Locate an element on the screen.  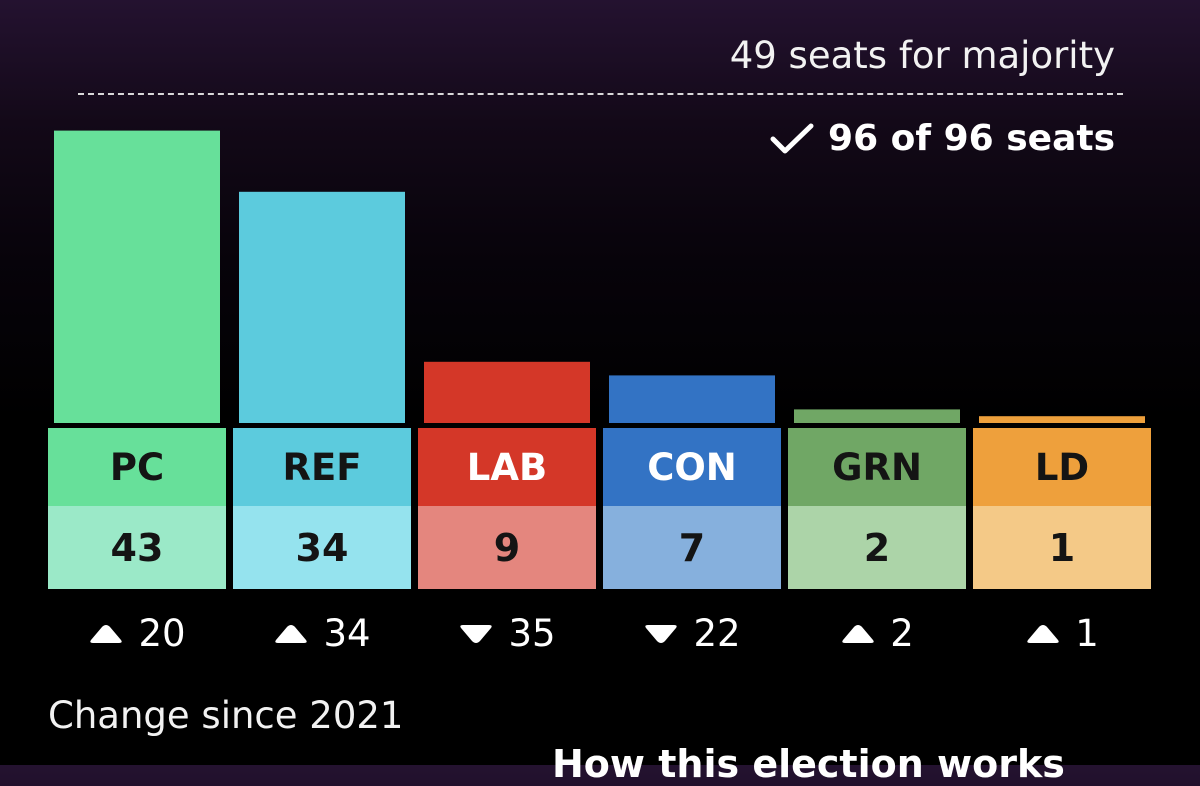
seat-count-ref: 34 is located at coordinates (322, 547).